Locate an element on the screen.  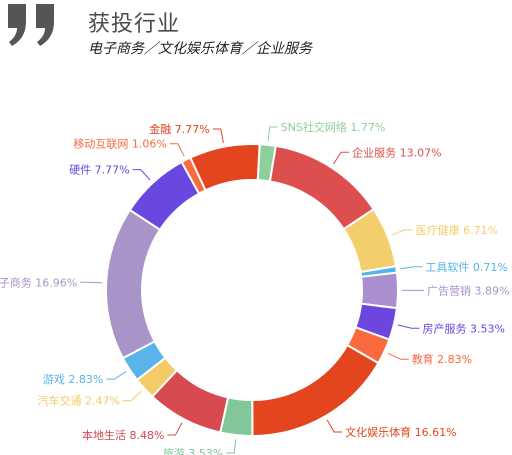
slice-label-8: 旅游 3.53% is located at coordinates (193, 450).